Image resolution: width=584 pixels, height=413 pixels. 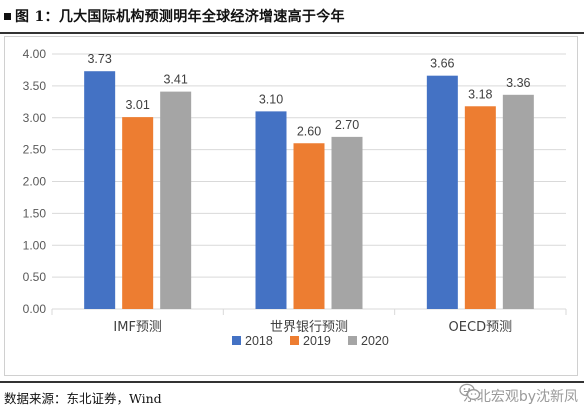 What do you see at coordinates (317, 341) in the screenshot?
I see `legend-label: 2019` at bounding box center [317, 341].